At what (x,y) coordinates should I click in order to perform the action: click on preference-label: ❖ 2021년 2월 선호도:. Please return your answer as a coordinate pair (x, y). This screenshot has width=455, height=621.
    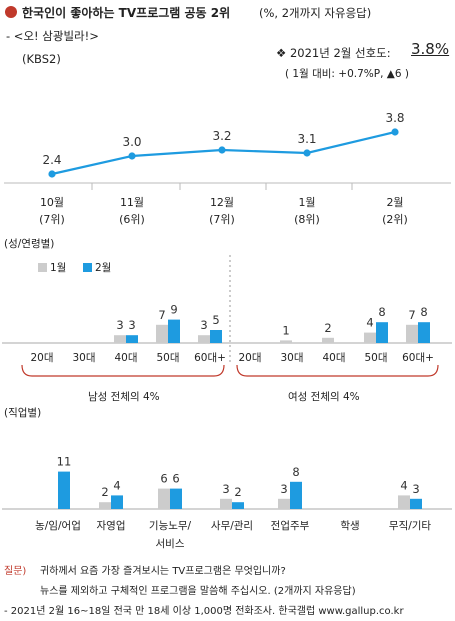
    Looking at the image, I should click on (333, 53).